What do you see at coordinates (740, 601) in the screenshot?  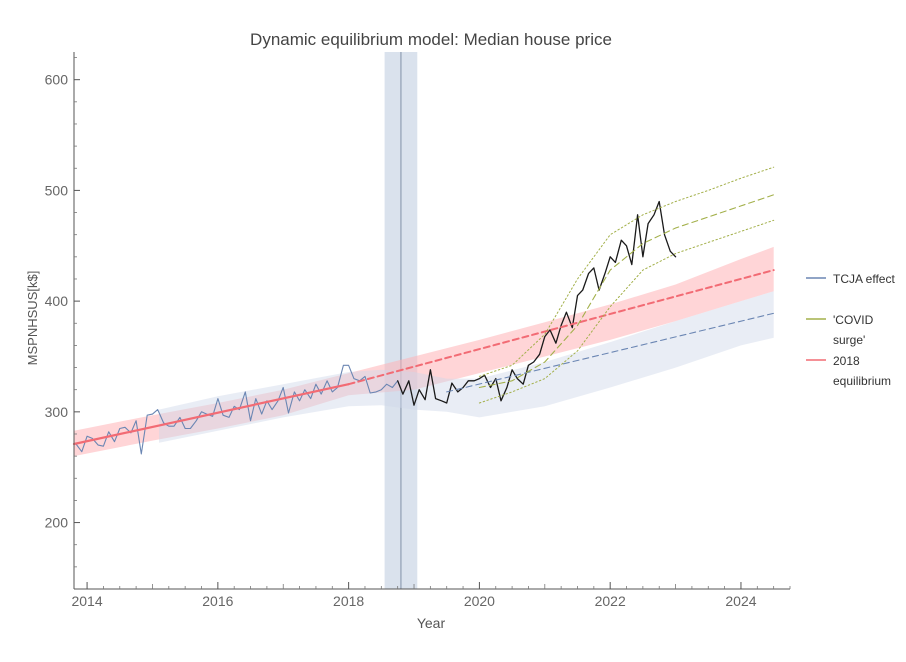 I see `x-tick-label: 2024` at bounding box center [740, 601].